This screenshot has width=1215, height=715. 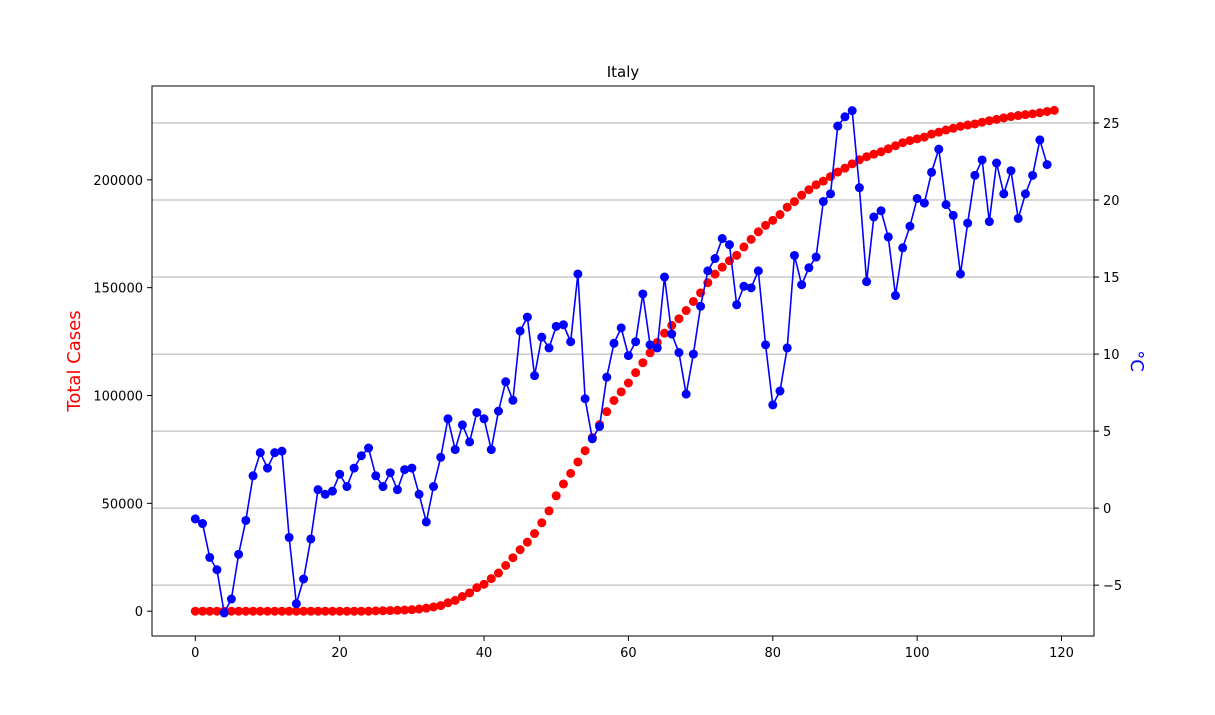 I want to click on y-axis-left-label: Total Cases, so click(x=74, y=361).